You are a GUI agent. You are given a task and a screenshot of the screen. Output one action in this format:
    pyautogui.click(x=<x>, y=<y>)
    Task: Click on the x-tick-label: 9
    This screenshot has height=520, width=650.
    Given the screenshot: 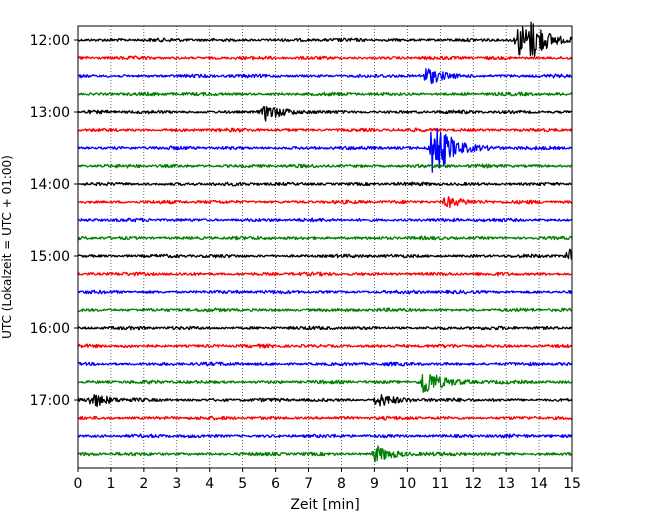 What is the action you would take?
    pyautogui.click(x=374, y=484)
    